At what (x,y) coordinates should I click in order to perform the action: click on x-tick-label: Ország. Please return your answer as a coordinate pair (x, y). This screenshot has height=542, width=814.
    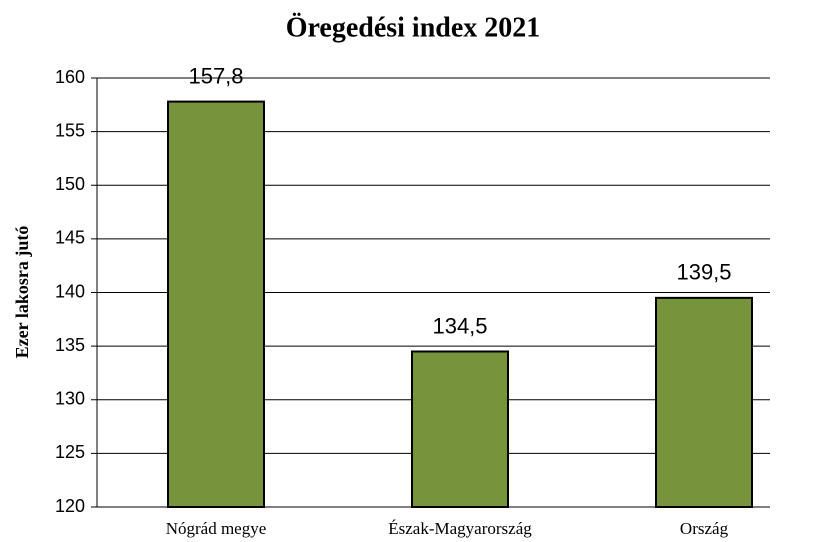
    Looking at the image, I should click on (704, 528).